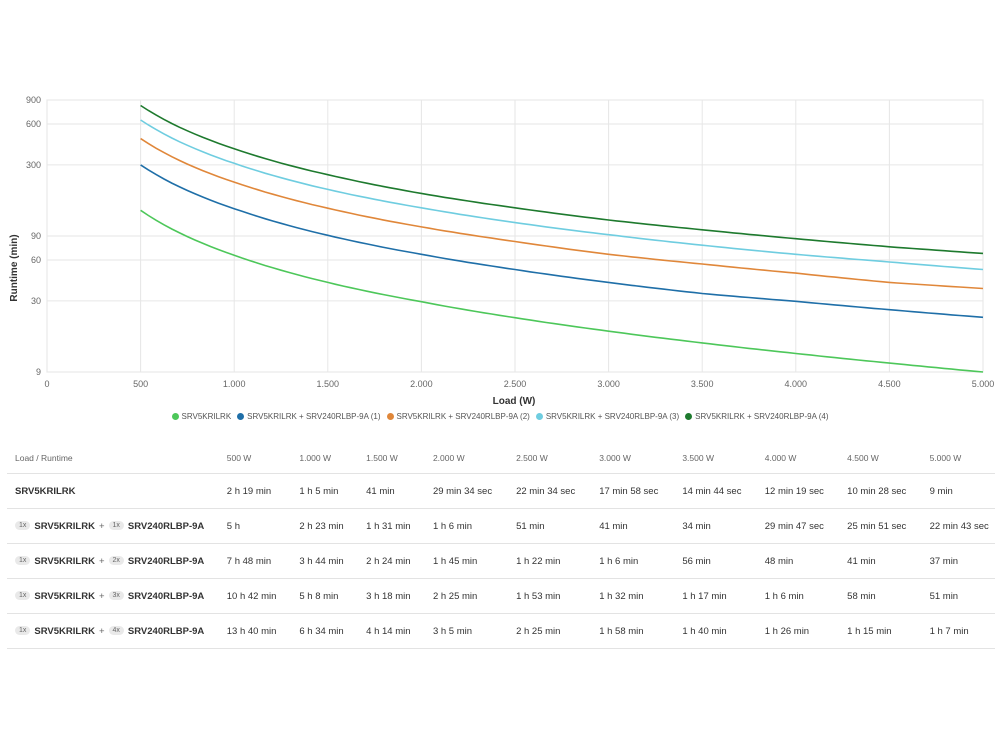  Describe the element at coordinates (607, 416) in the screenshot. I see `legend-item: SRV5KRILRK + SRV240RLBP-9A (3)` at that location.